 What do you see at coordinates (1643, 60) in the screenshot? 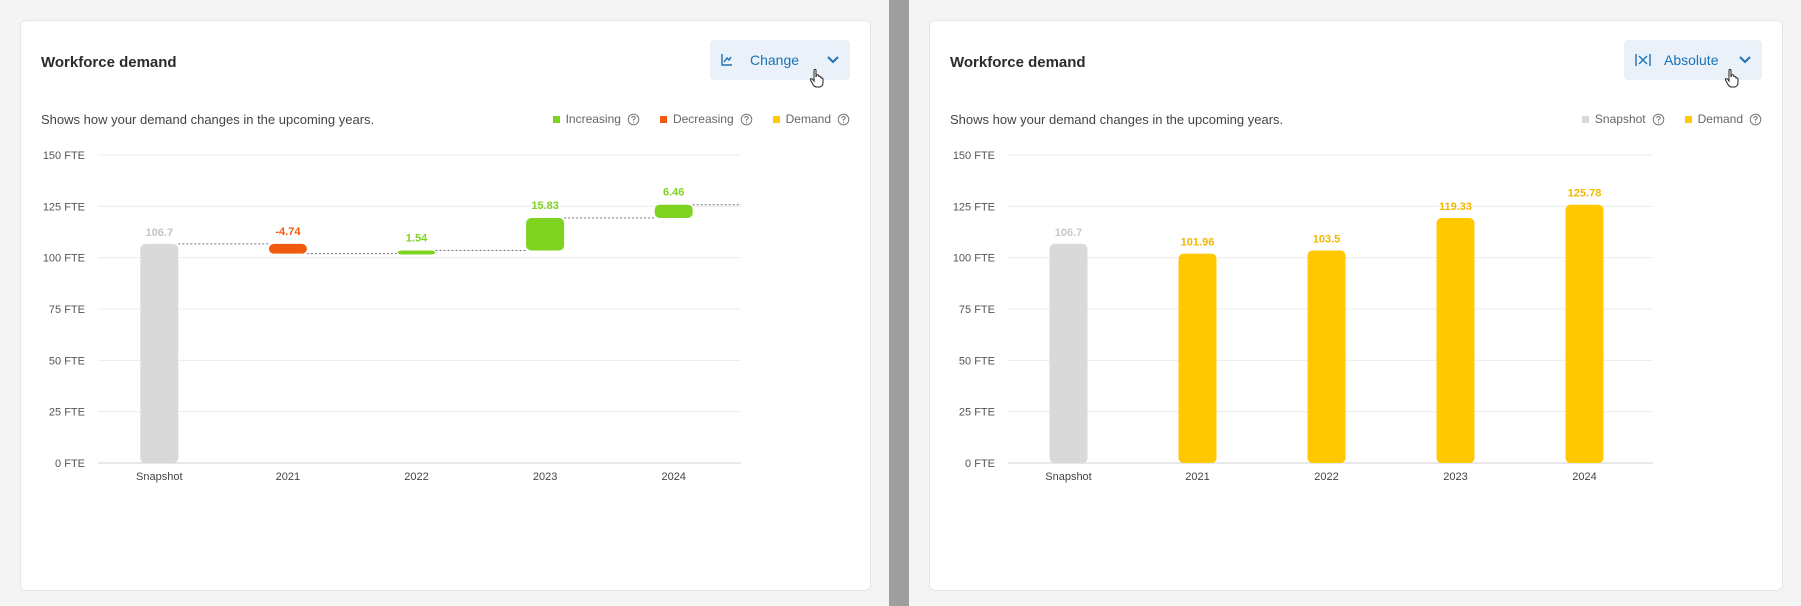
I see `absolute-range-icon` at bounding box center [1643, 60].